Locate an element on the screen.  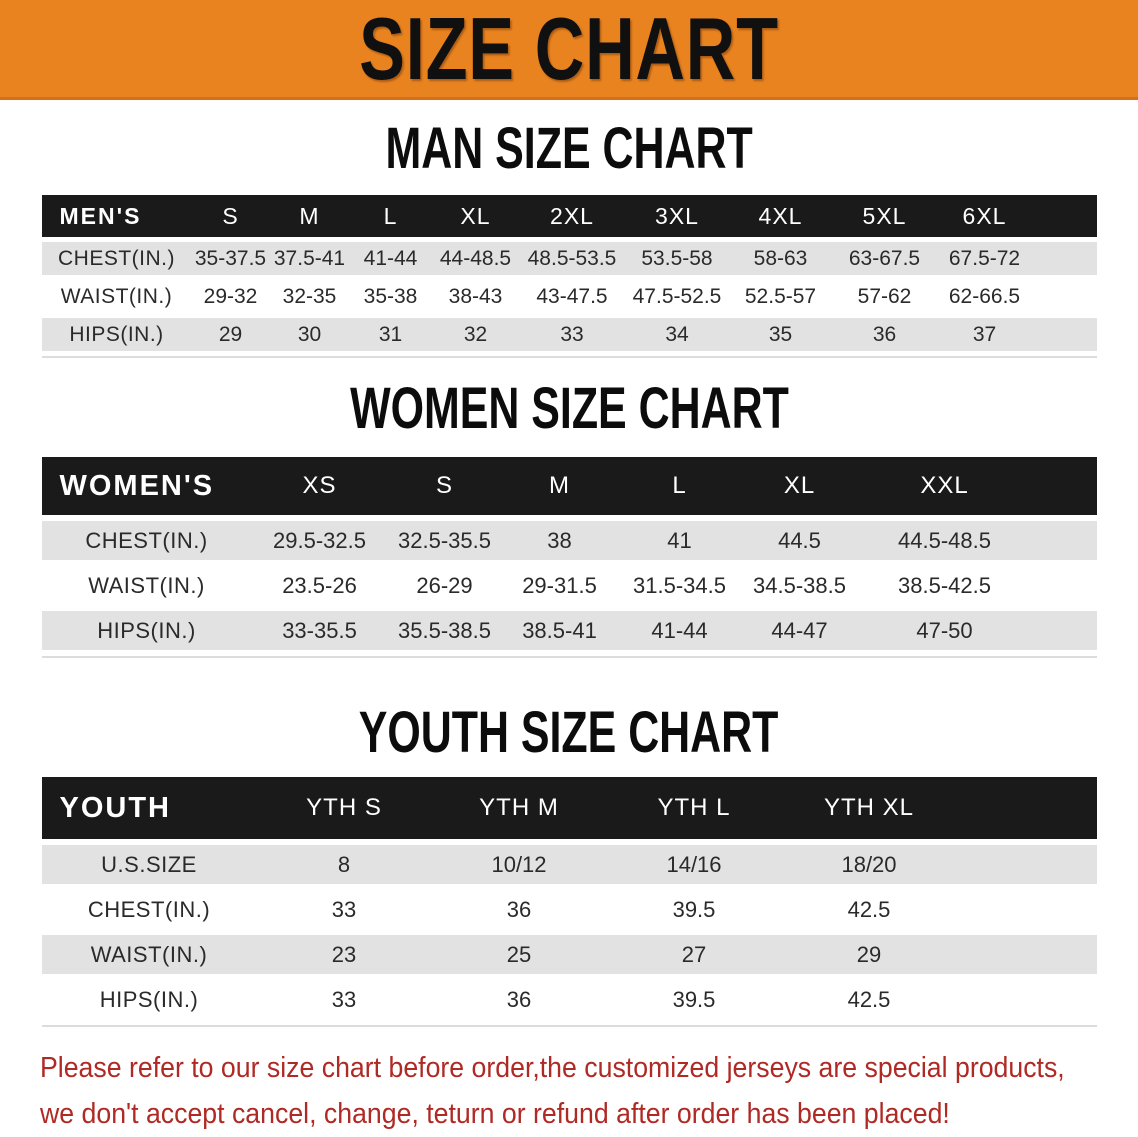
size-value-cell: 18/20 is located at coordinates (869, 864).